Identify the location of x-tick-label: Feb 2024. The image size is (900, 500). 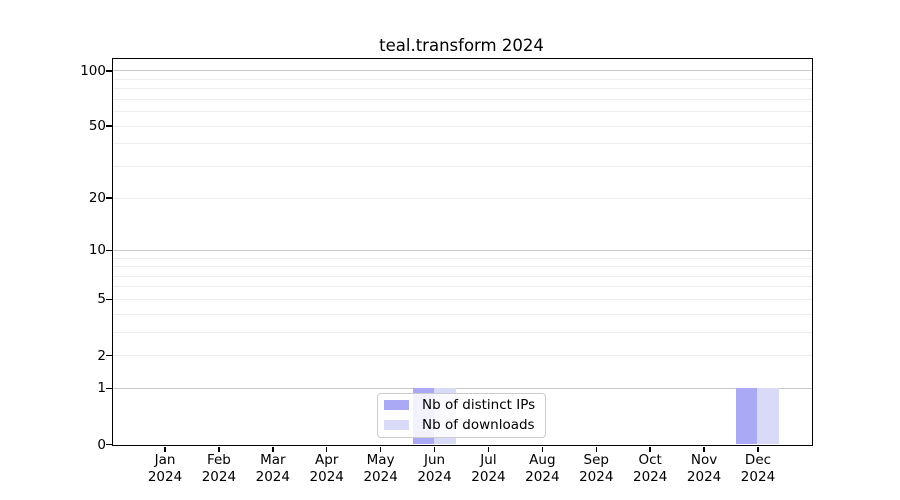
(219, 468).